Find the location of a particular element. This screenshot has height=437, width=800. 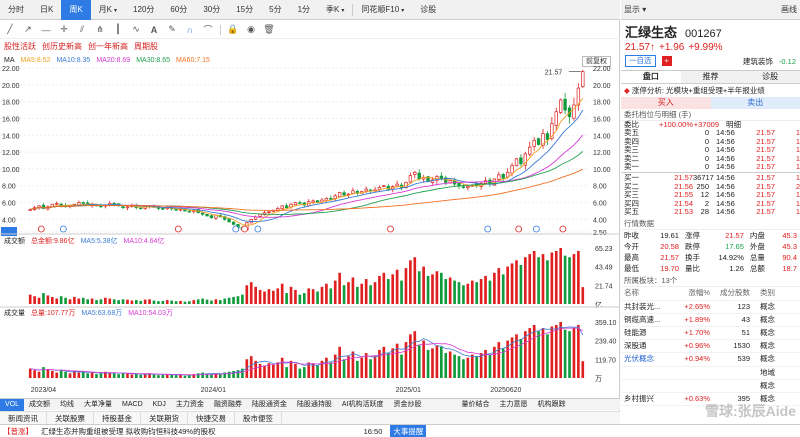

tab-3: 月K is located at coordinates (108, 10).